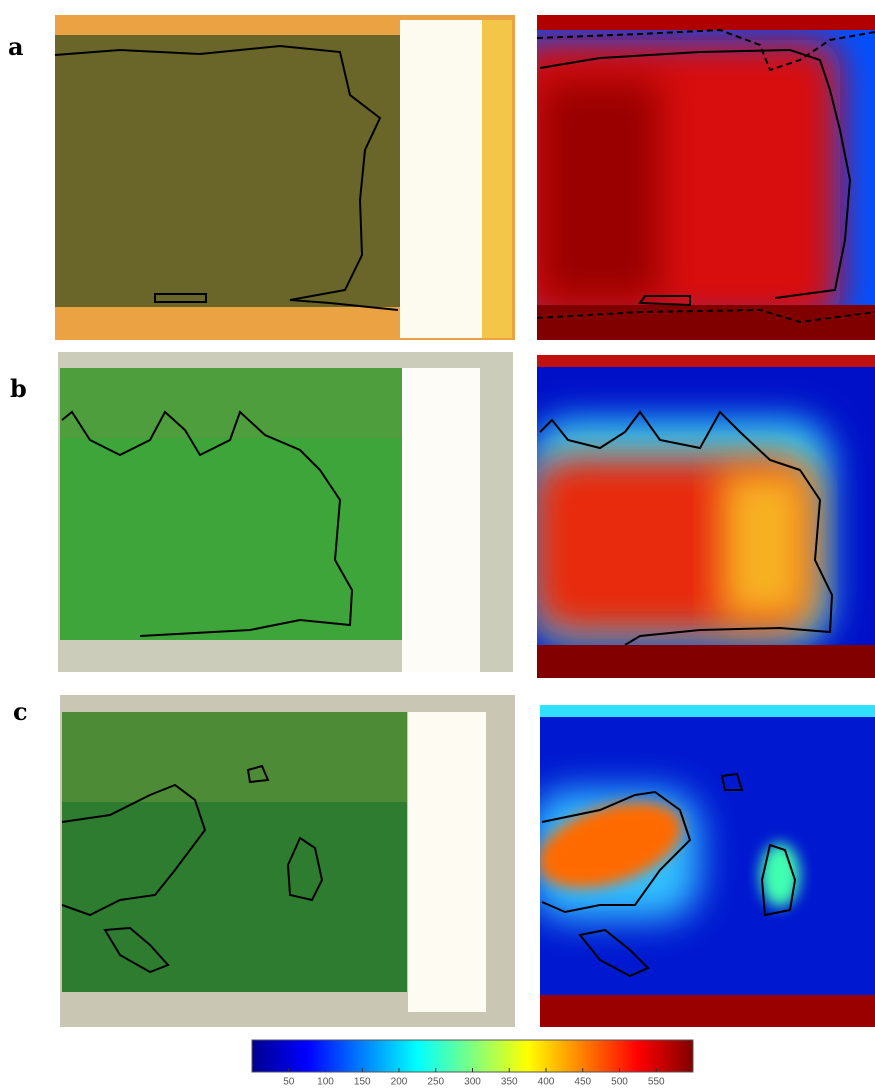 This screenshot has width=875, height=1088. I want to click on panel-label: b, so click(18, 388).